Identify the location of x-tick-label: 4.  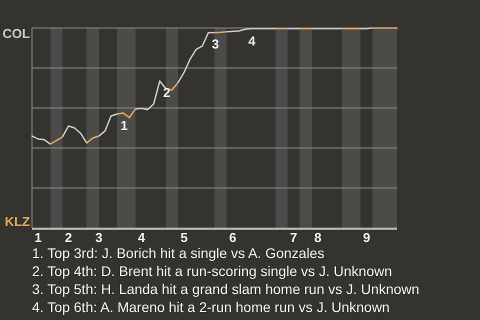
(142, 237).